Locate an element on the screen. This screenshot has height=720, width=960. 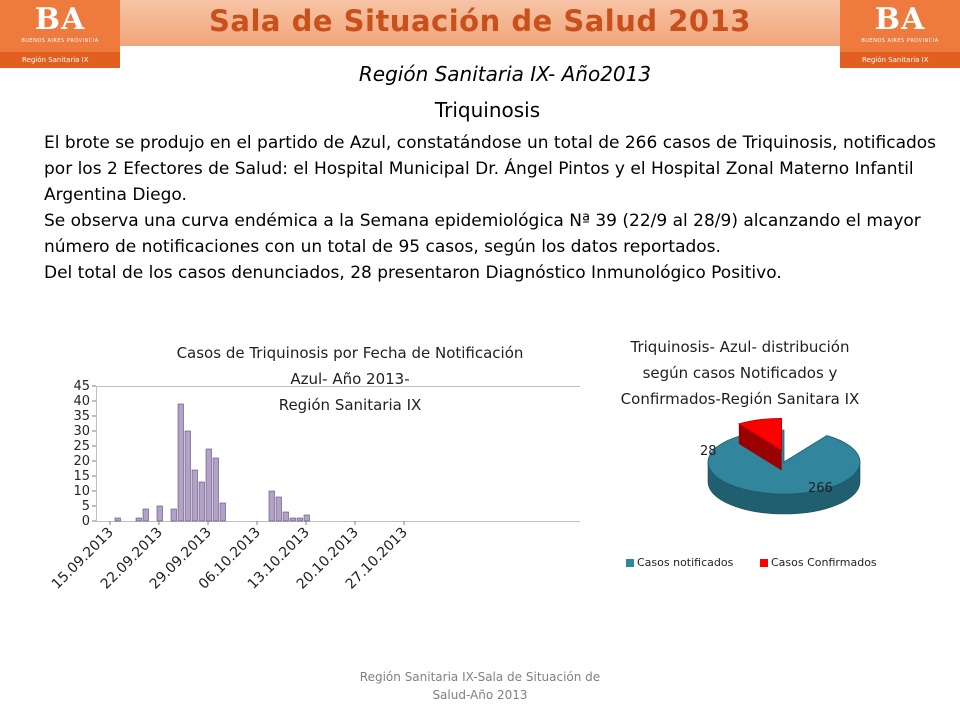
pie-legend-notificados: Casos notificados is located at coordinates (679, 562).